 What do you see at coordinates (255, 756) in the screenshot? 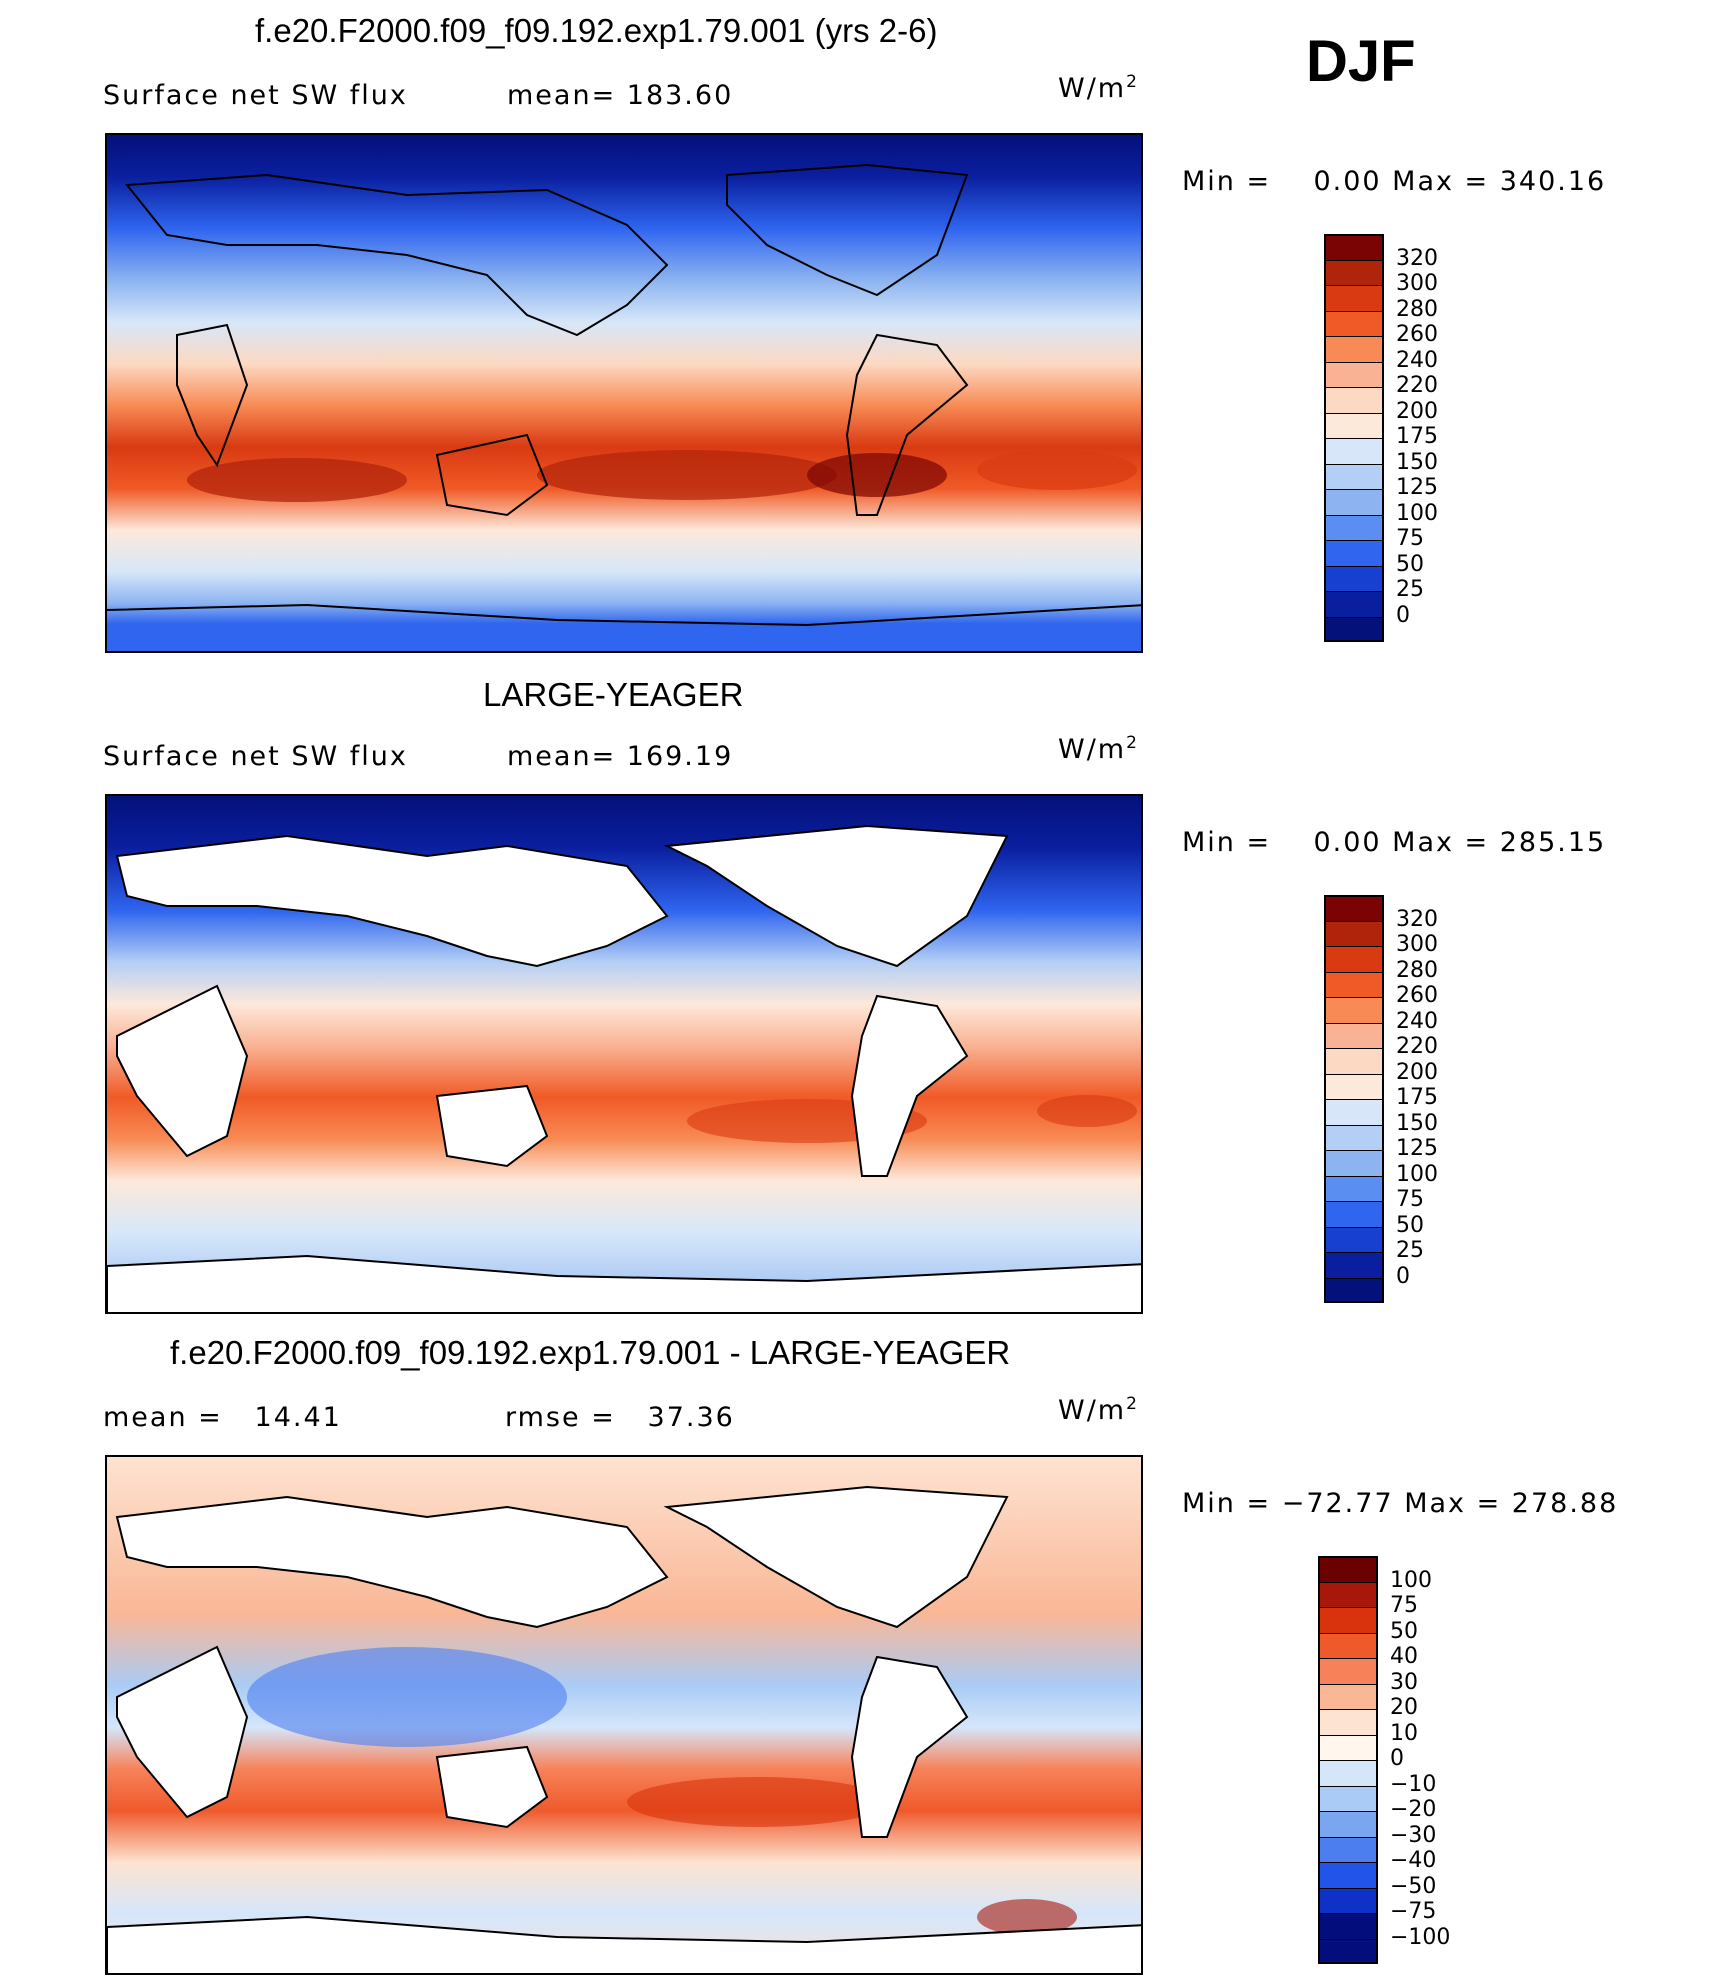
I see `panel-2-variable-label: Surface net SW flux` at bounding box center [255, 756].